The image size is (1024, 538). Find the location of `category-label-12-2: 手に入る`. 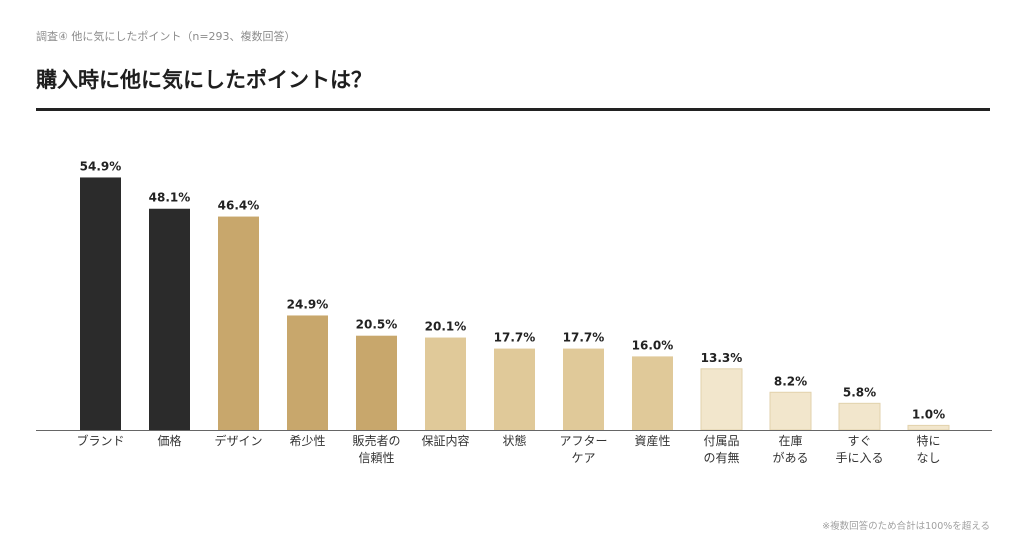

category-label-12-2: 手に入る is located at coordinates (859, 458).